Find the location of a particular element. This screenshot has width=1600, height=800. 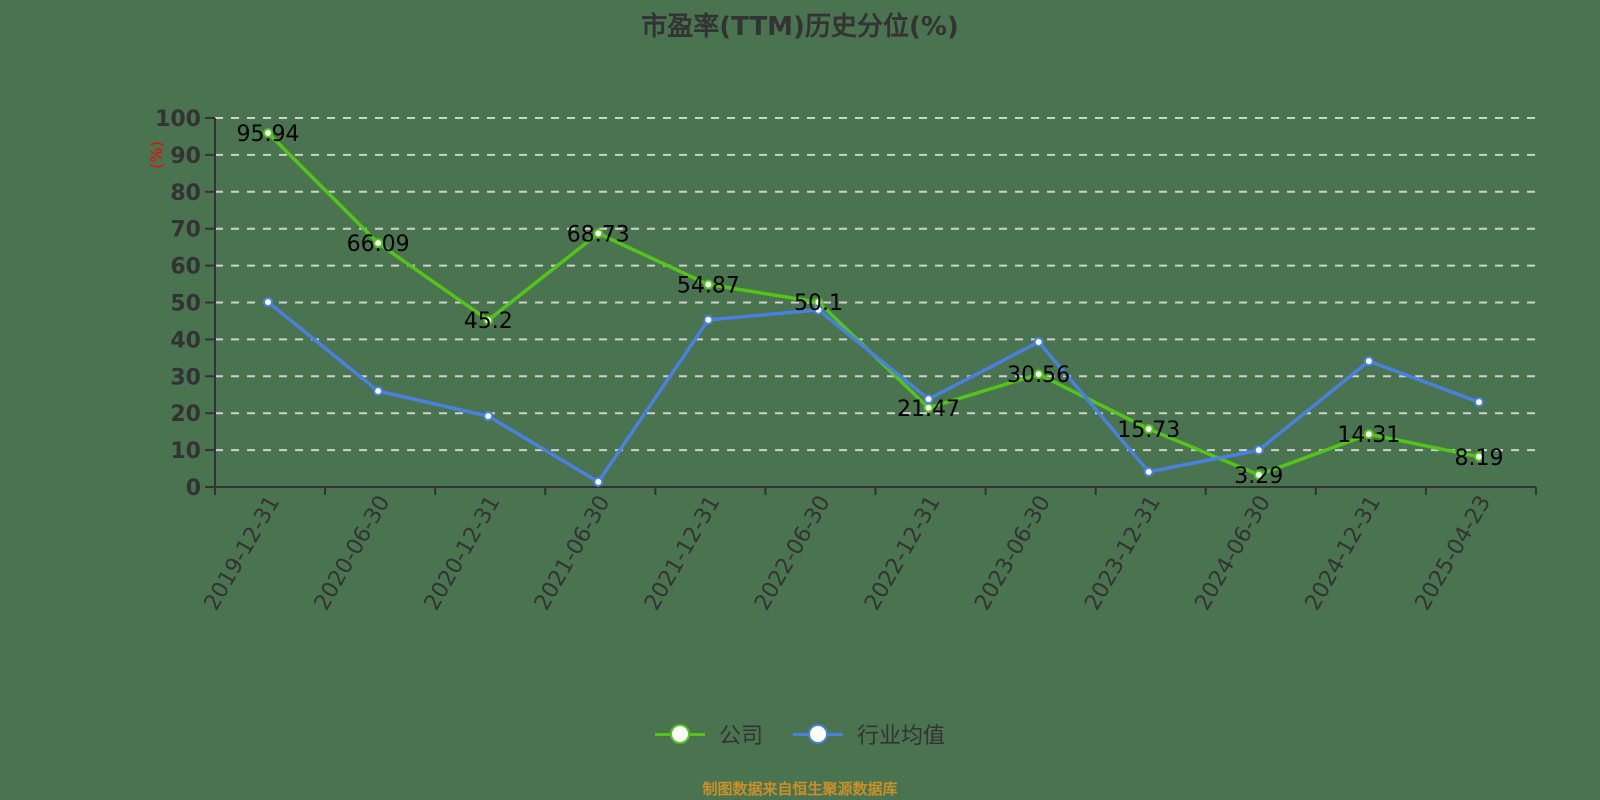

x-tick-label: 2024-06-30 is located at coordinates (1233, 553).